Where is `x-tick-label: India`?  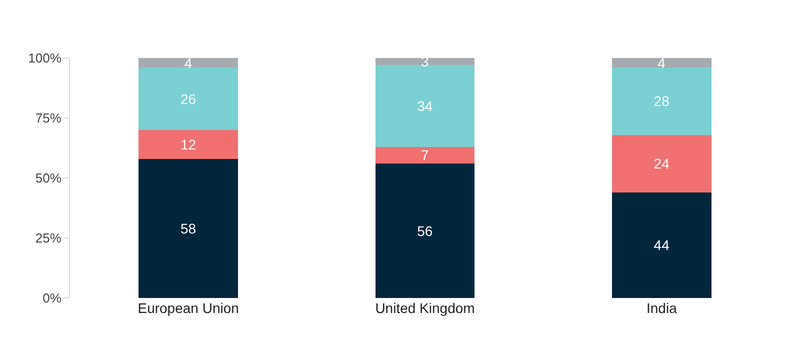
x-tick-label: India is located at coordinates (662, 308).